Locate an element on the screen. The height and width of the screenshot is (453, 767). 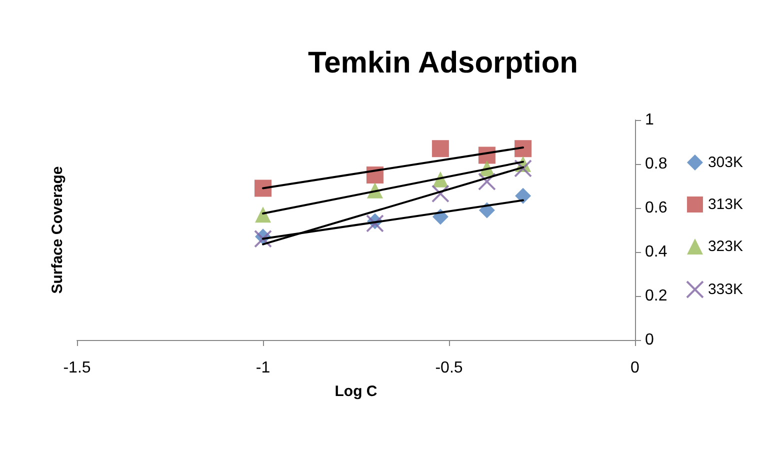
x-tick-label: -1 is located at coordinates (263, 368).